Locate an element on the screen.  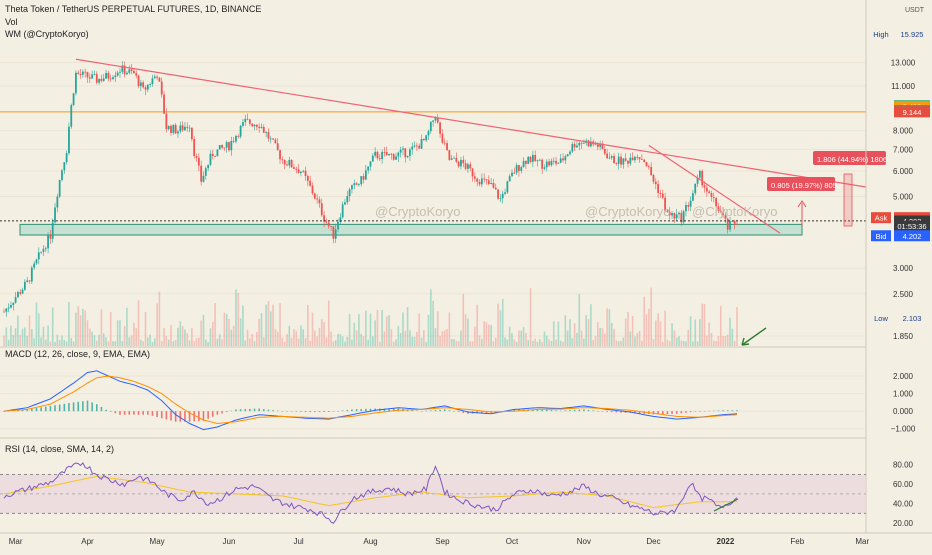
target-annotation-2: 1.806 (44.94%) 1806 is located at coordinates (850, 189).